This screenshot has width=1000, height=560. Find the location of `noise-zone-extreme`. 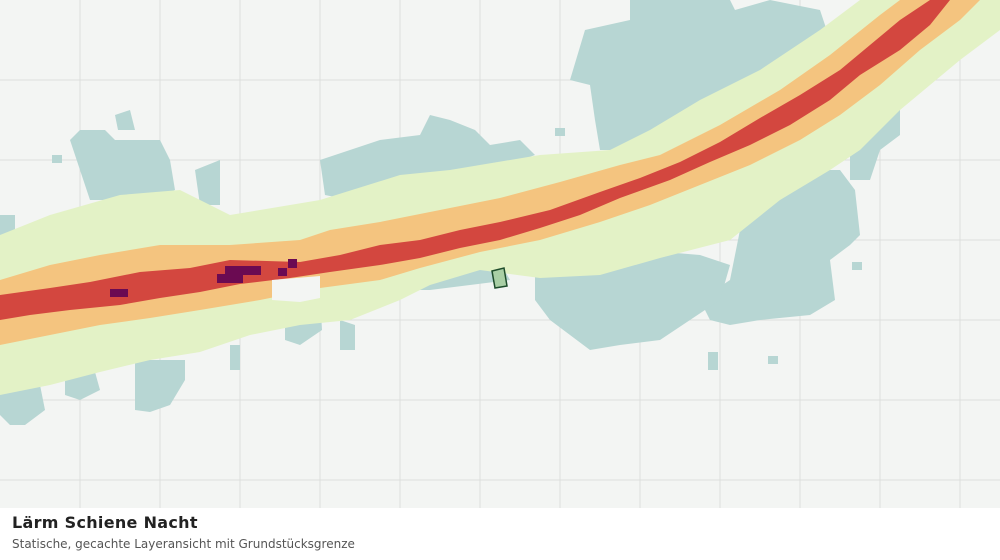

noise-zone-extreme is located at coordinates (203, 278).